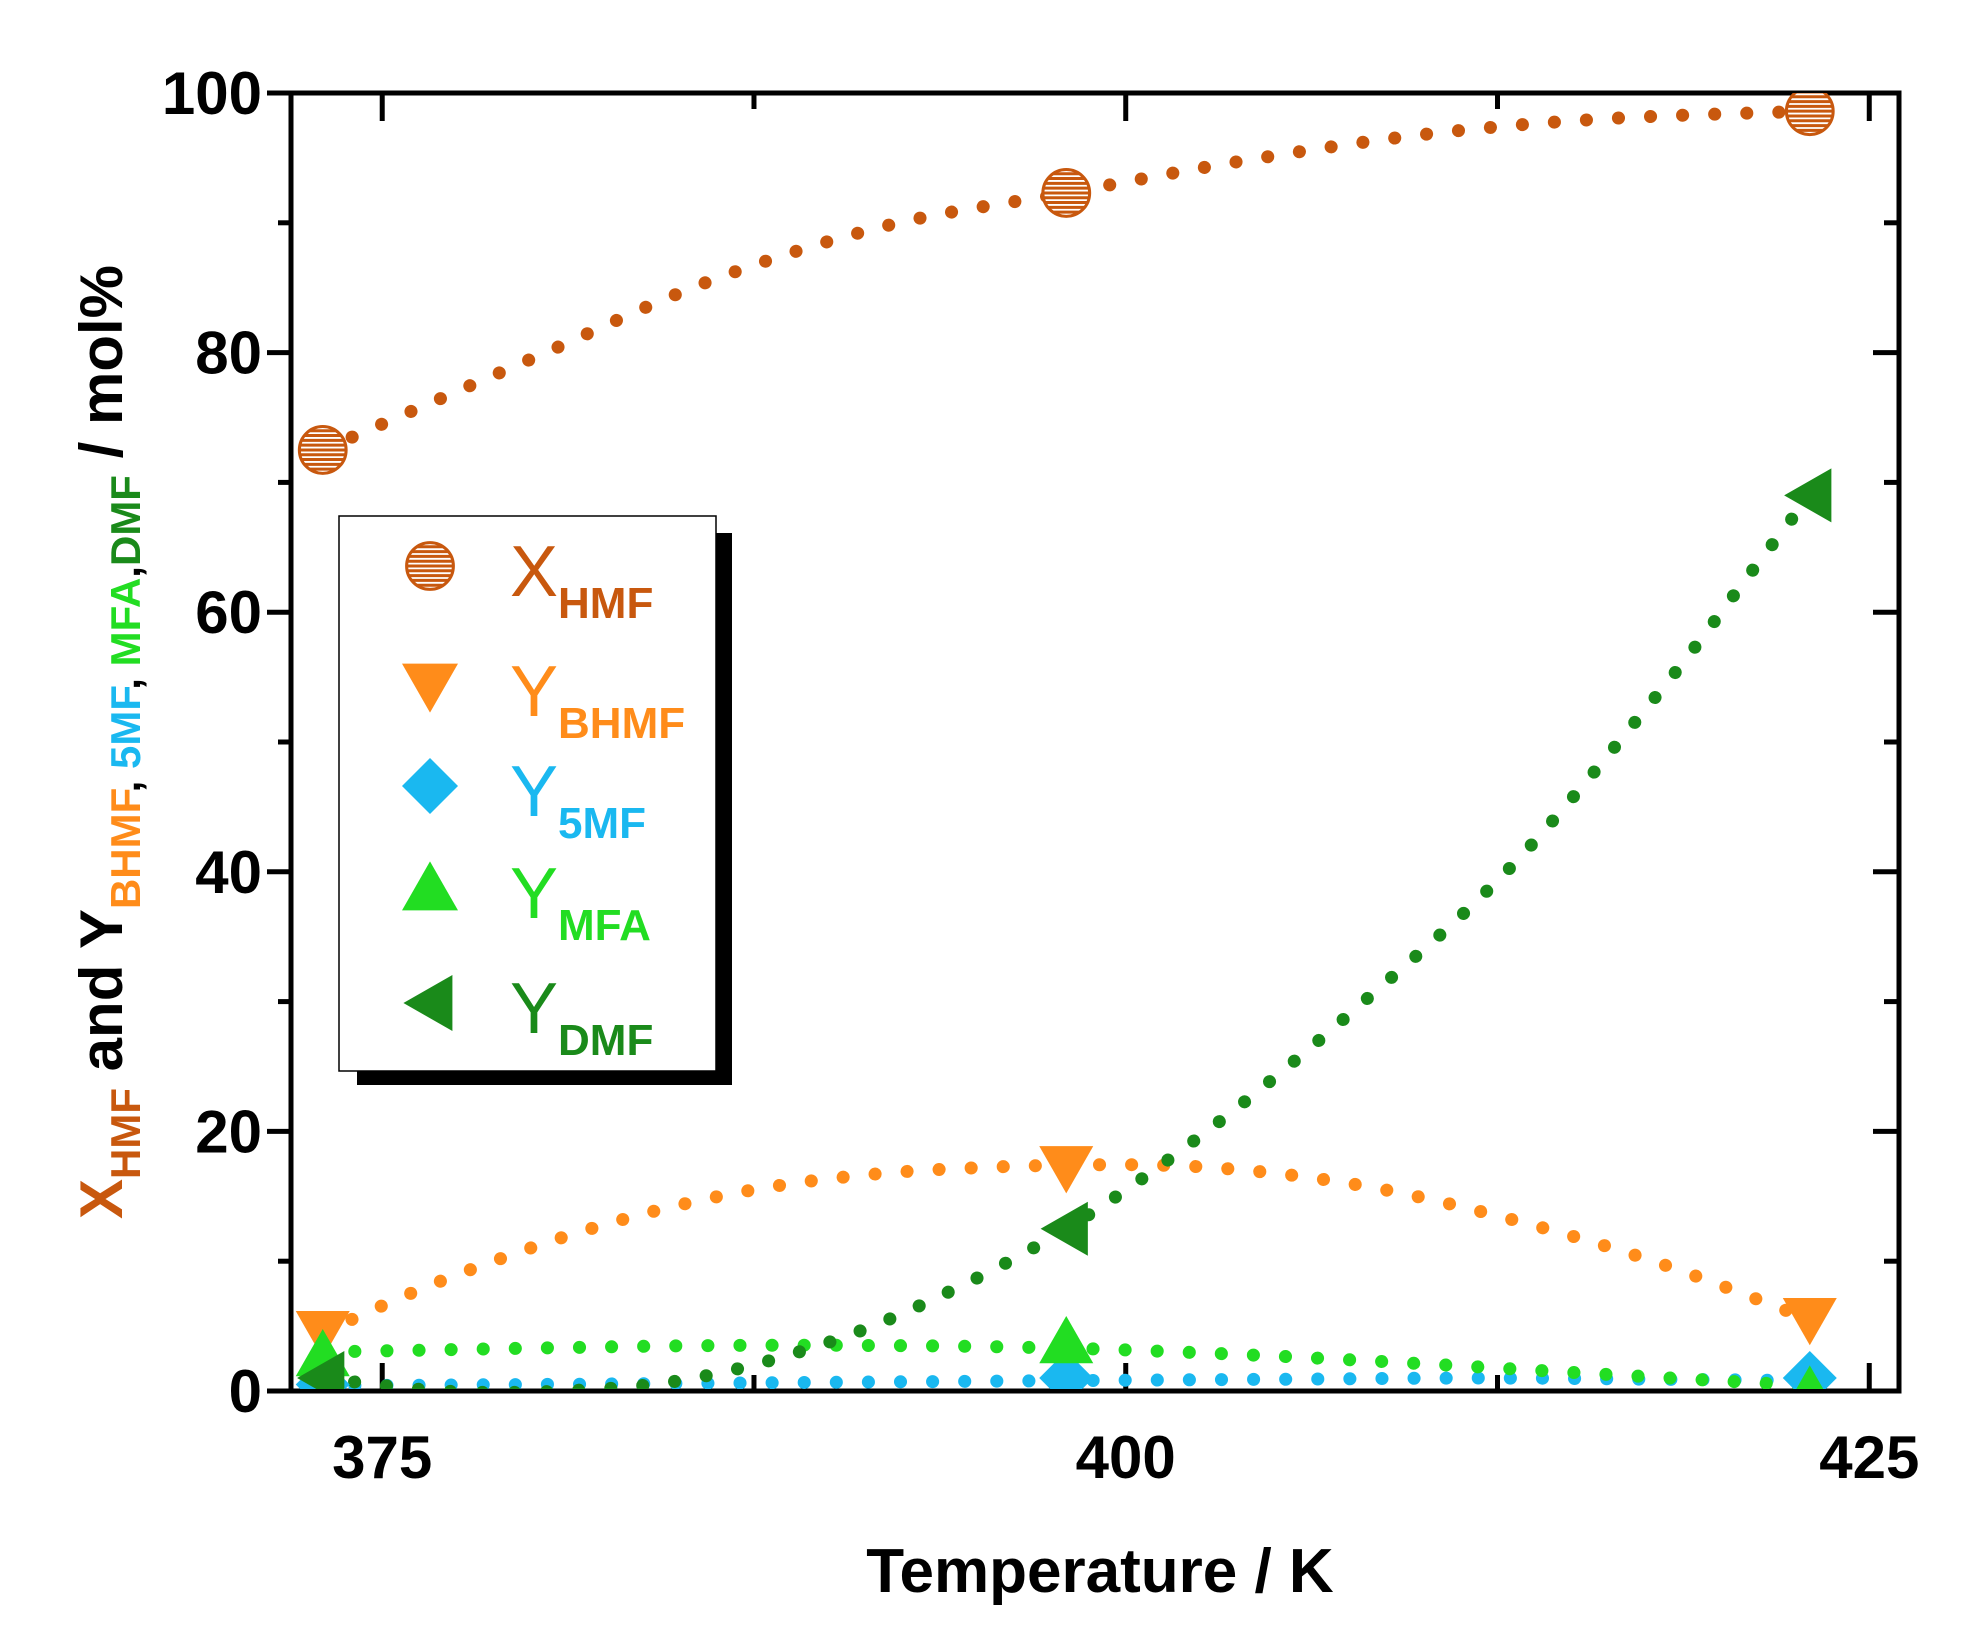 The image size is (1966, 1628). Describe the element at coordinates (228, 872) in the screenshot. I see `y-tick-label: 40` at that location.